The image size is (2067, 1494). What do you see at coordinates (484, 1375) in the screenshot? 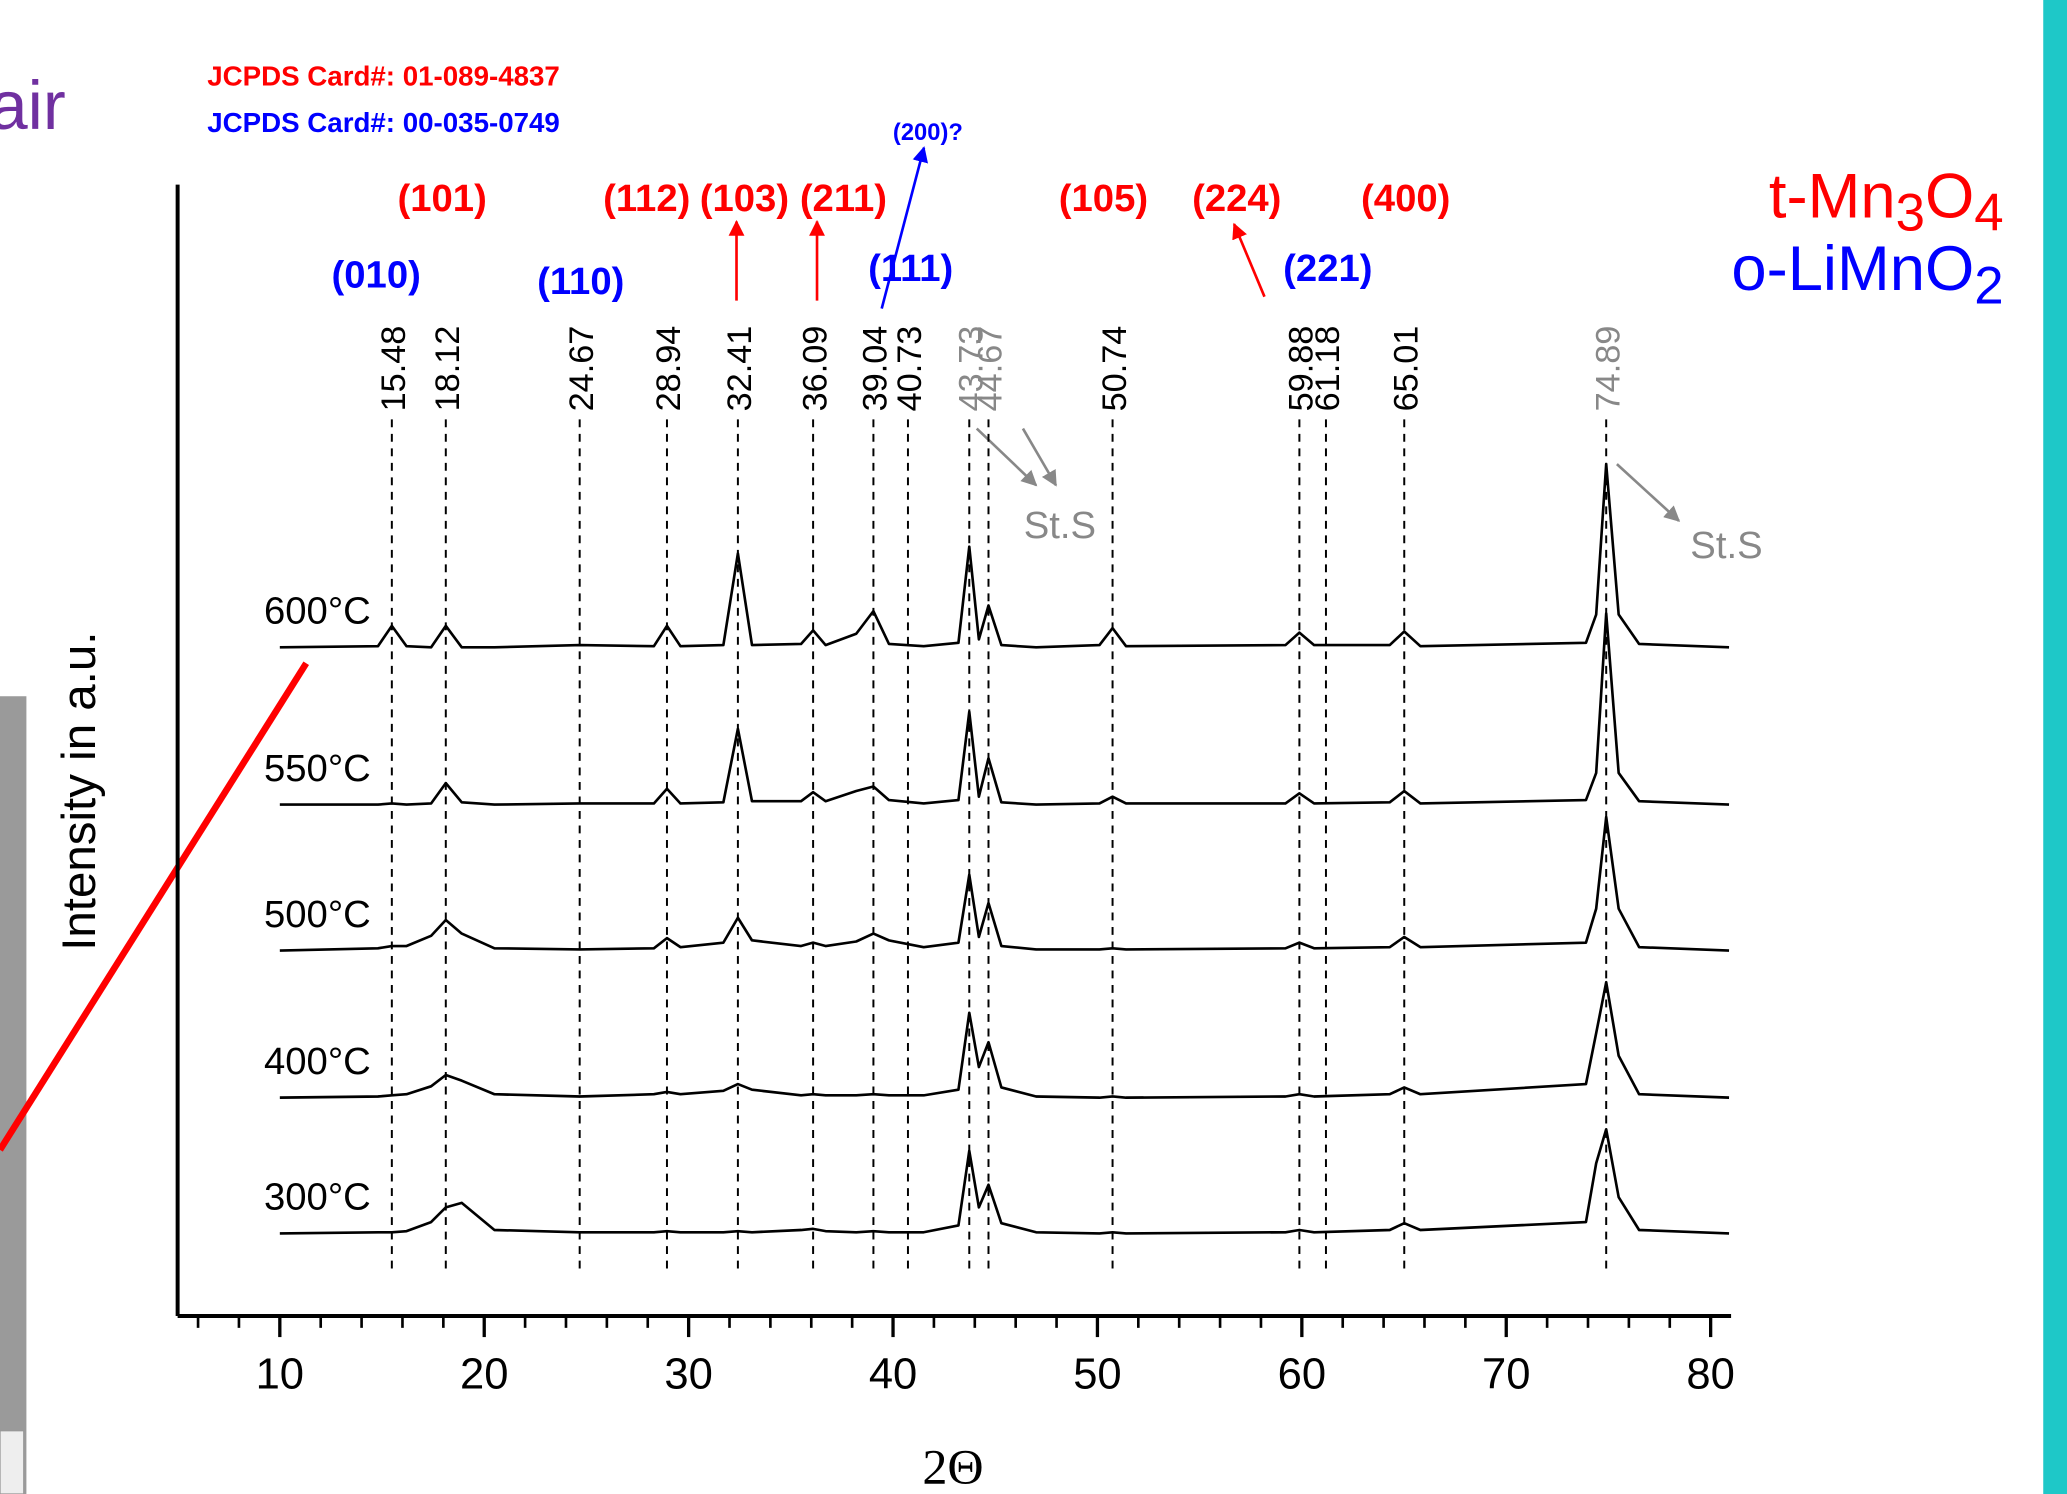
I see `x-tick-label: 20` at bounding box center [484, 1375].